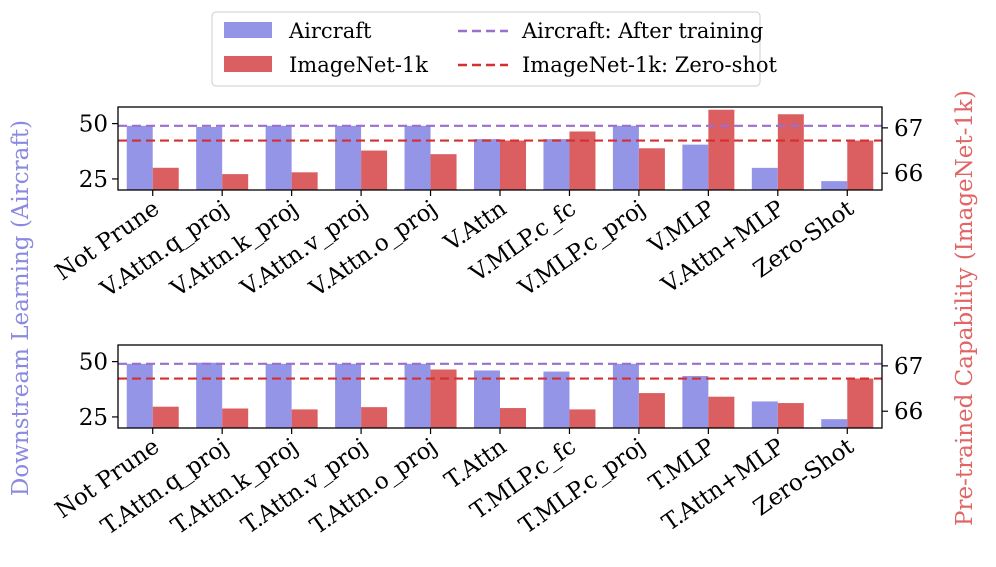 This screenshot has height=567, width=996. I want to click on legend-imagenet-line-label: ImageNet-1k: Zero-shot, so click(650, 65).